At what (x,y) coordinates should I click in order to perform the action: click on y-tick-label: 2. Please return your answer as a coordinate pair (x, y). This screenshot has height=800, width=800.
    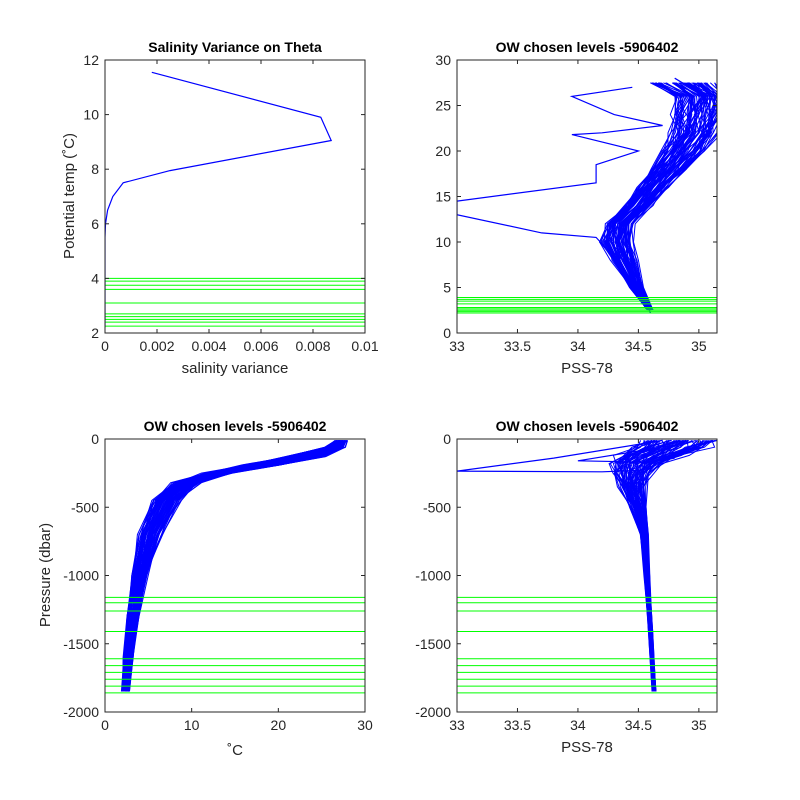
    Looking at the image, I should click on (95, 333).